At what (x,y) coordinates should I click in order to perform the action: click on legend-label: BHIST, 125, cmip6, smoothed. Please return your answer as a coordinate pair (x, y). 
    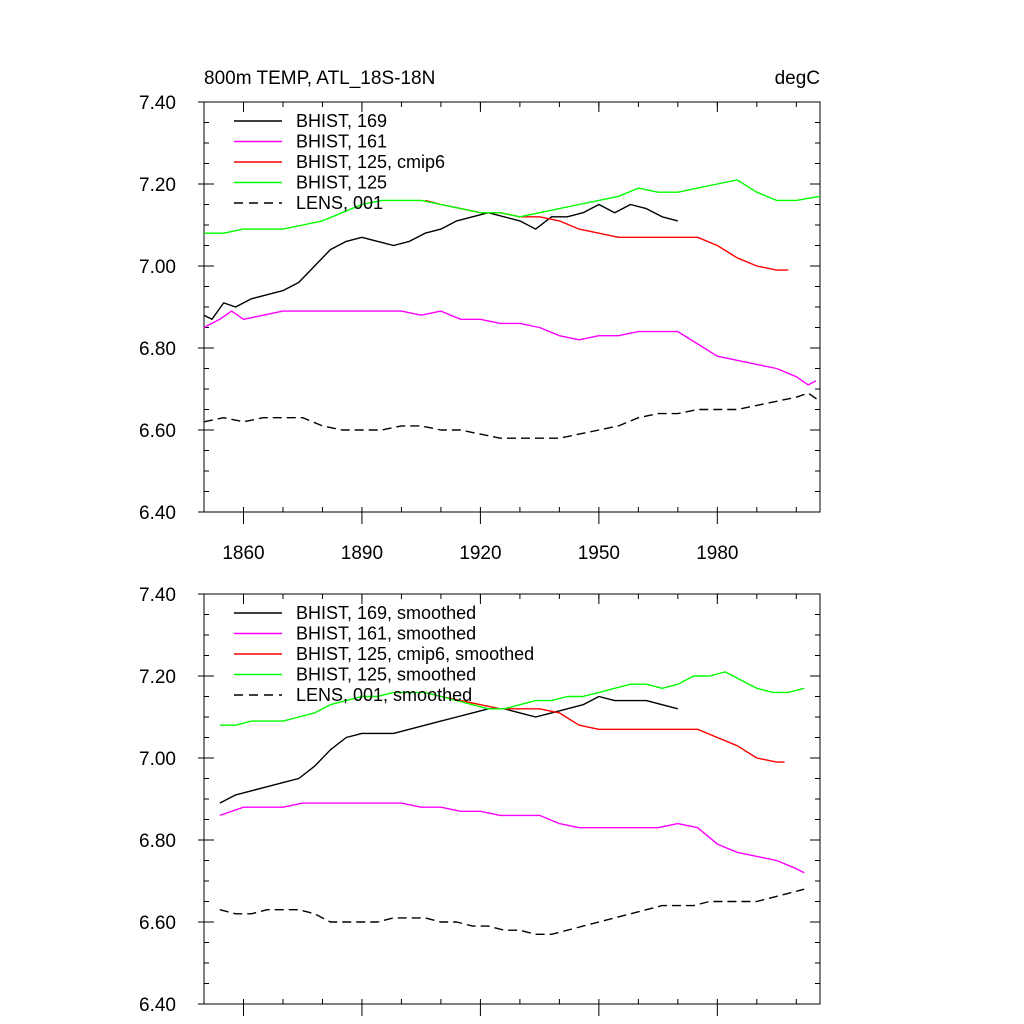
    Looking at the image, I should click on (415, 654).